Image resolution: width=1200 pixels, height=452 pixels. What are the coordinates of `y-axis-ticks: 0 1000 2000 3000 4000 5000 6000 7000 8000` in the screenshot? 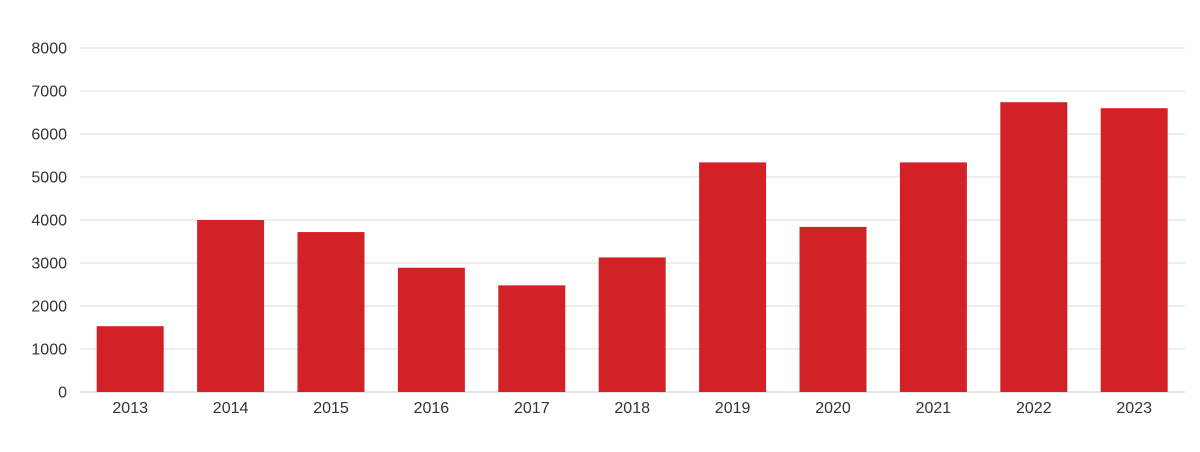 It's located at (49, 221).